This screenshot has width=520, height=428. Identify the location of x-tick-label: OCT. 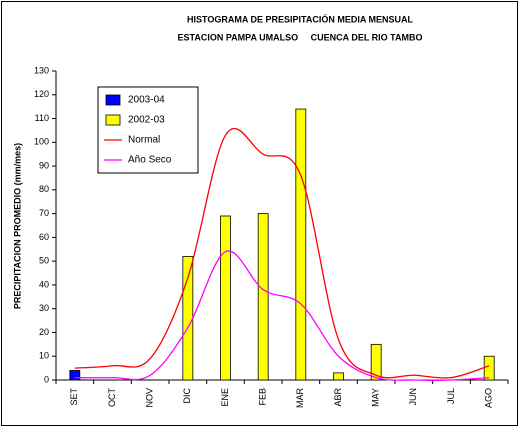
(112, 398).